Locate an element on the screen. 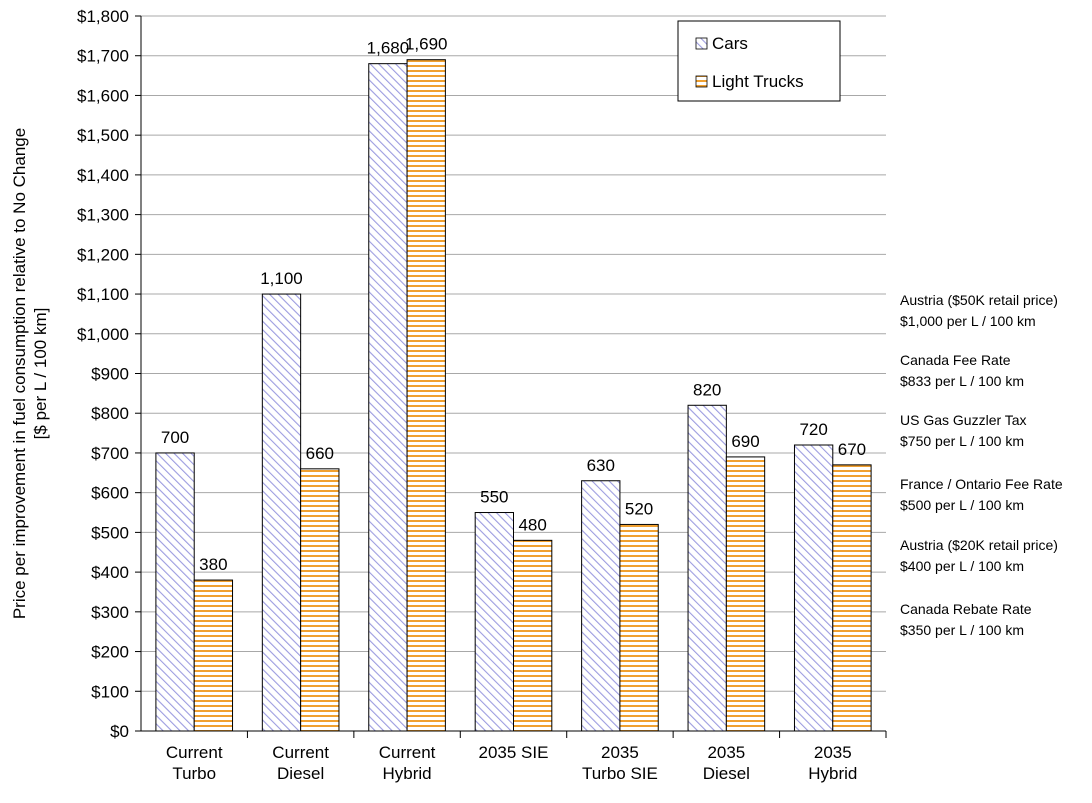  legend-box is located at coordinates (759, 61).